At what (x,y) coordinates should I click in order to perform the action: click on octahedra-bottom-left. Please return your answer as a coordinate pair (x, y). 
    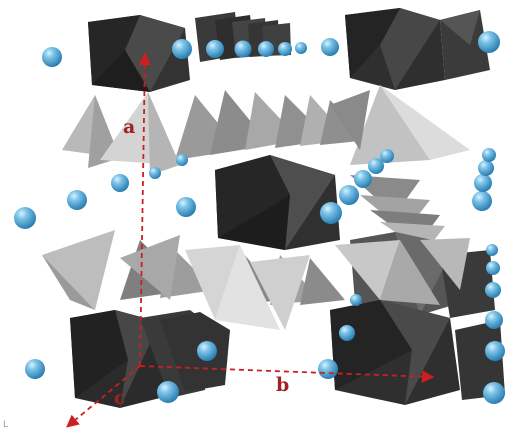
    Looking at the image, I should click on (150, 359).